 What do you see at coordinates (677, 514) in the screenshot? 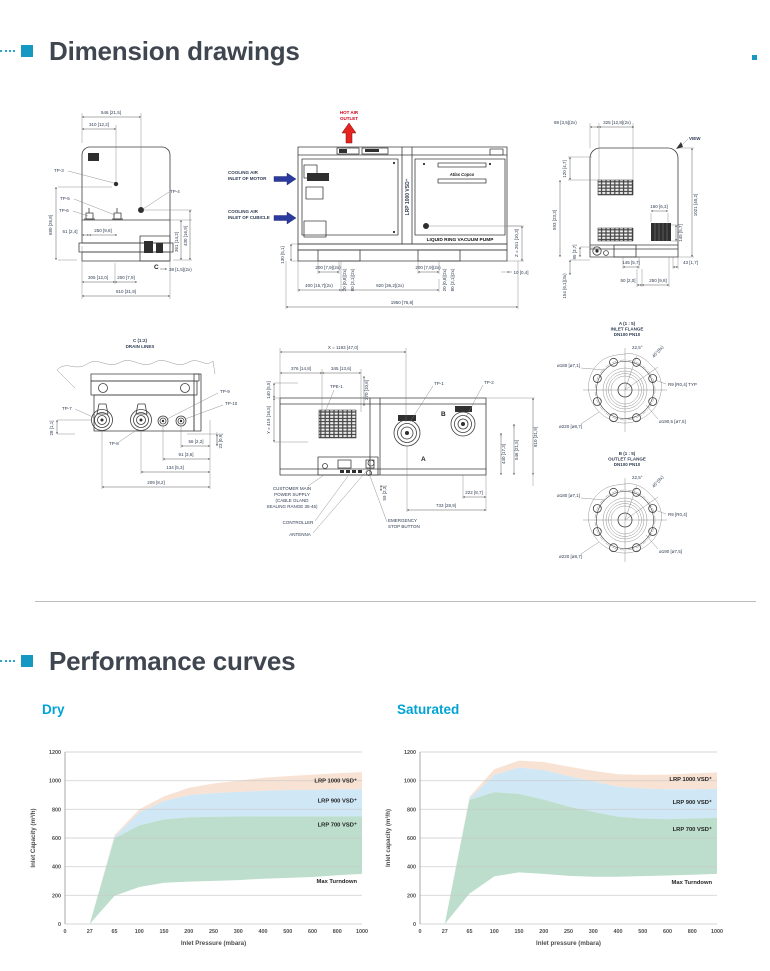
I see `dim-label: R9 [R0,4]` at bounding box center [677, 514].